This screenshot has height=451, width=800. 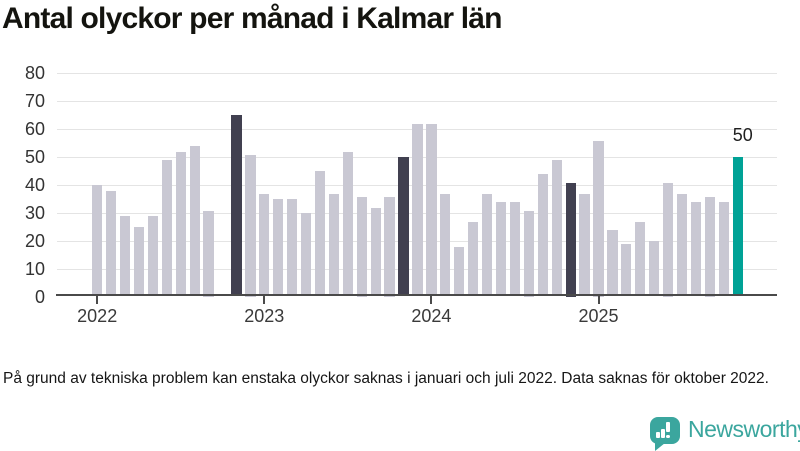 What do you see at coordinates (252, 18) in the screenshot?
I see `chart-title: Antal olyckor per månad i Kalmar län` at bounding box center [252, 18].